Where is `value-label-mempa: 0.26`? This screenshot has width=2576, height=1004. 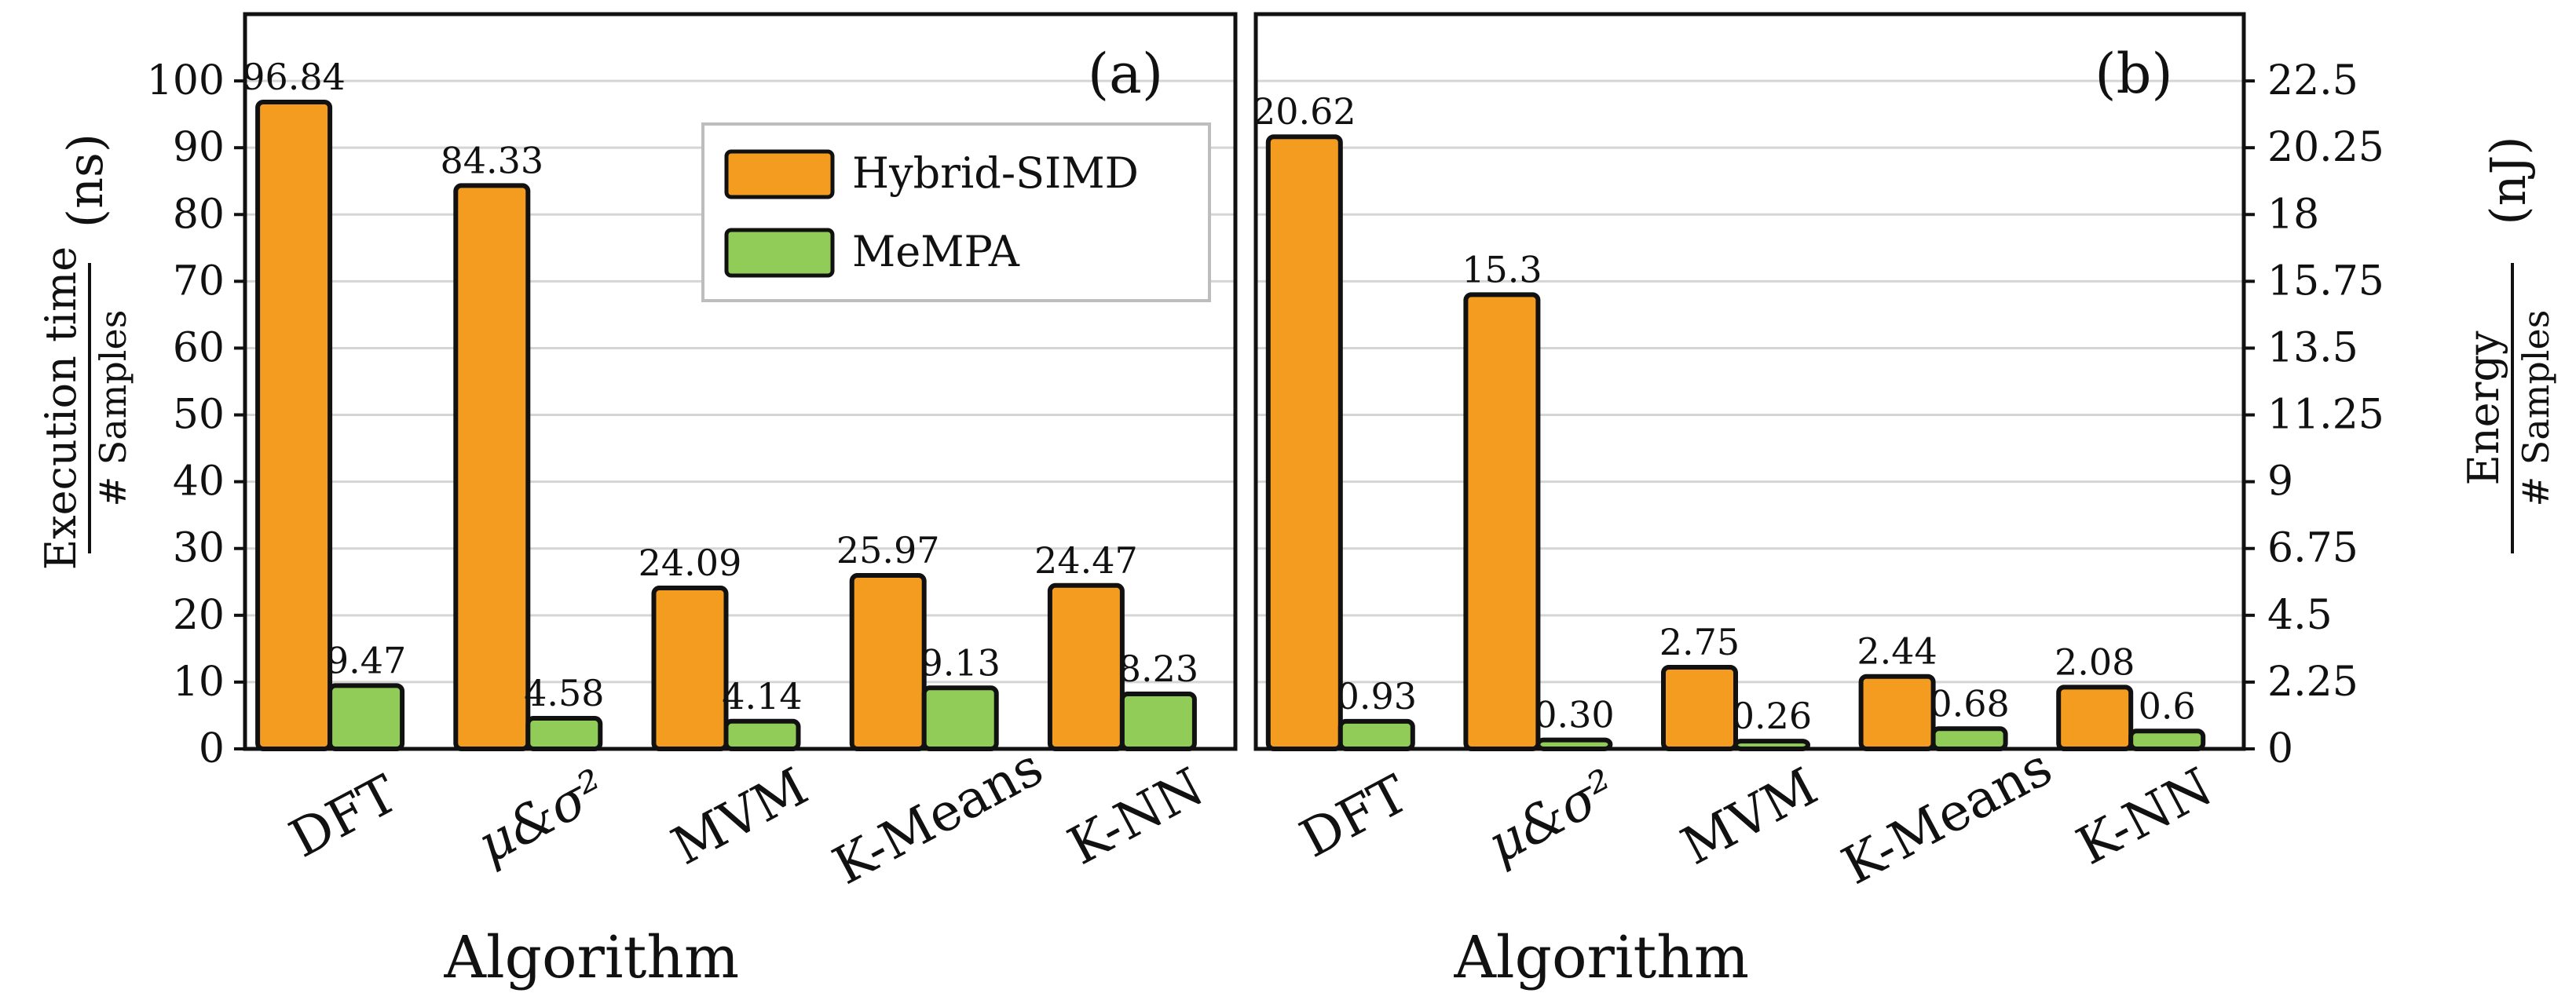
value-label-mempa: 0.26 is located at coordinates (1772, 716).